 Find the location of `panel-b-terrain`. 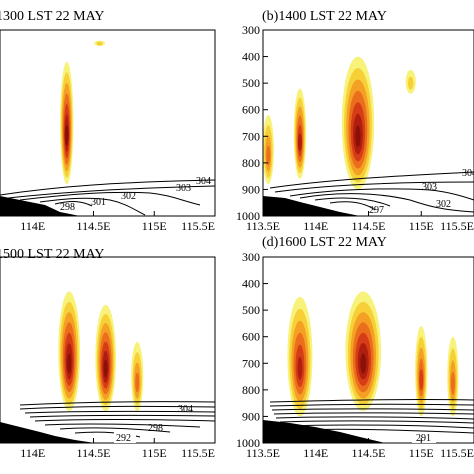

panel-b-terrain is located at coordinates (311, 206).